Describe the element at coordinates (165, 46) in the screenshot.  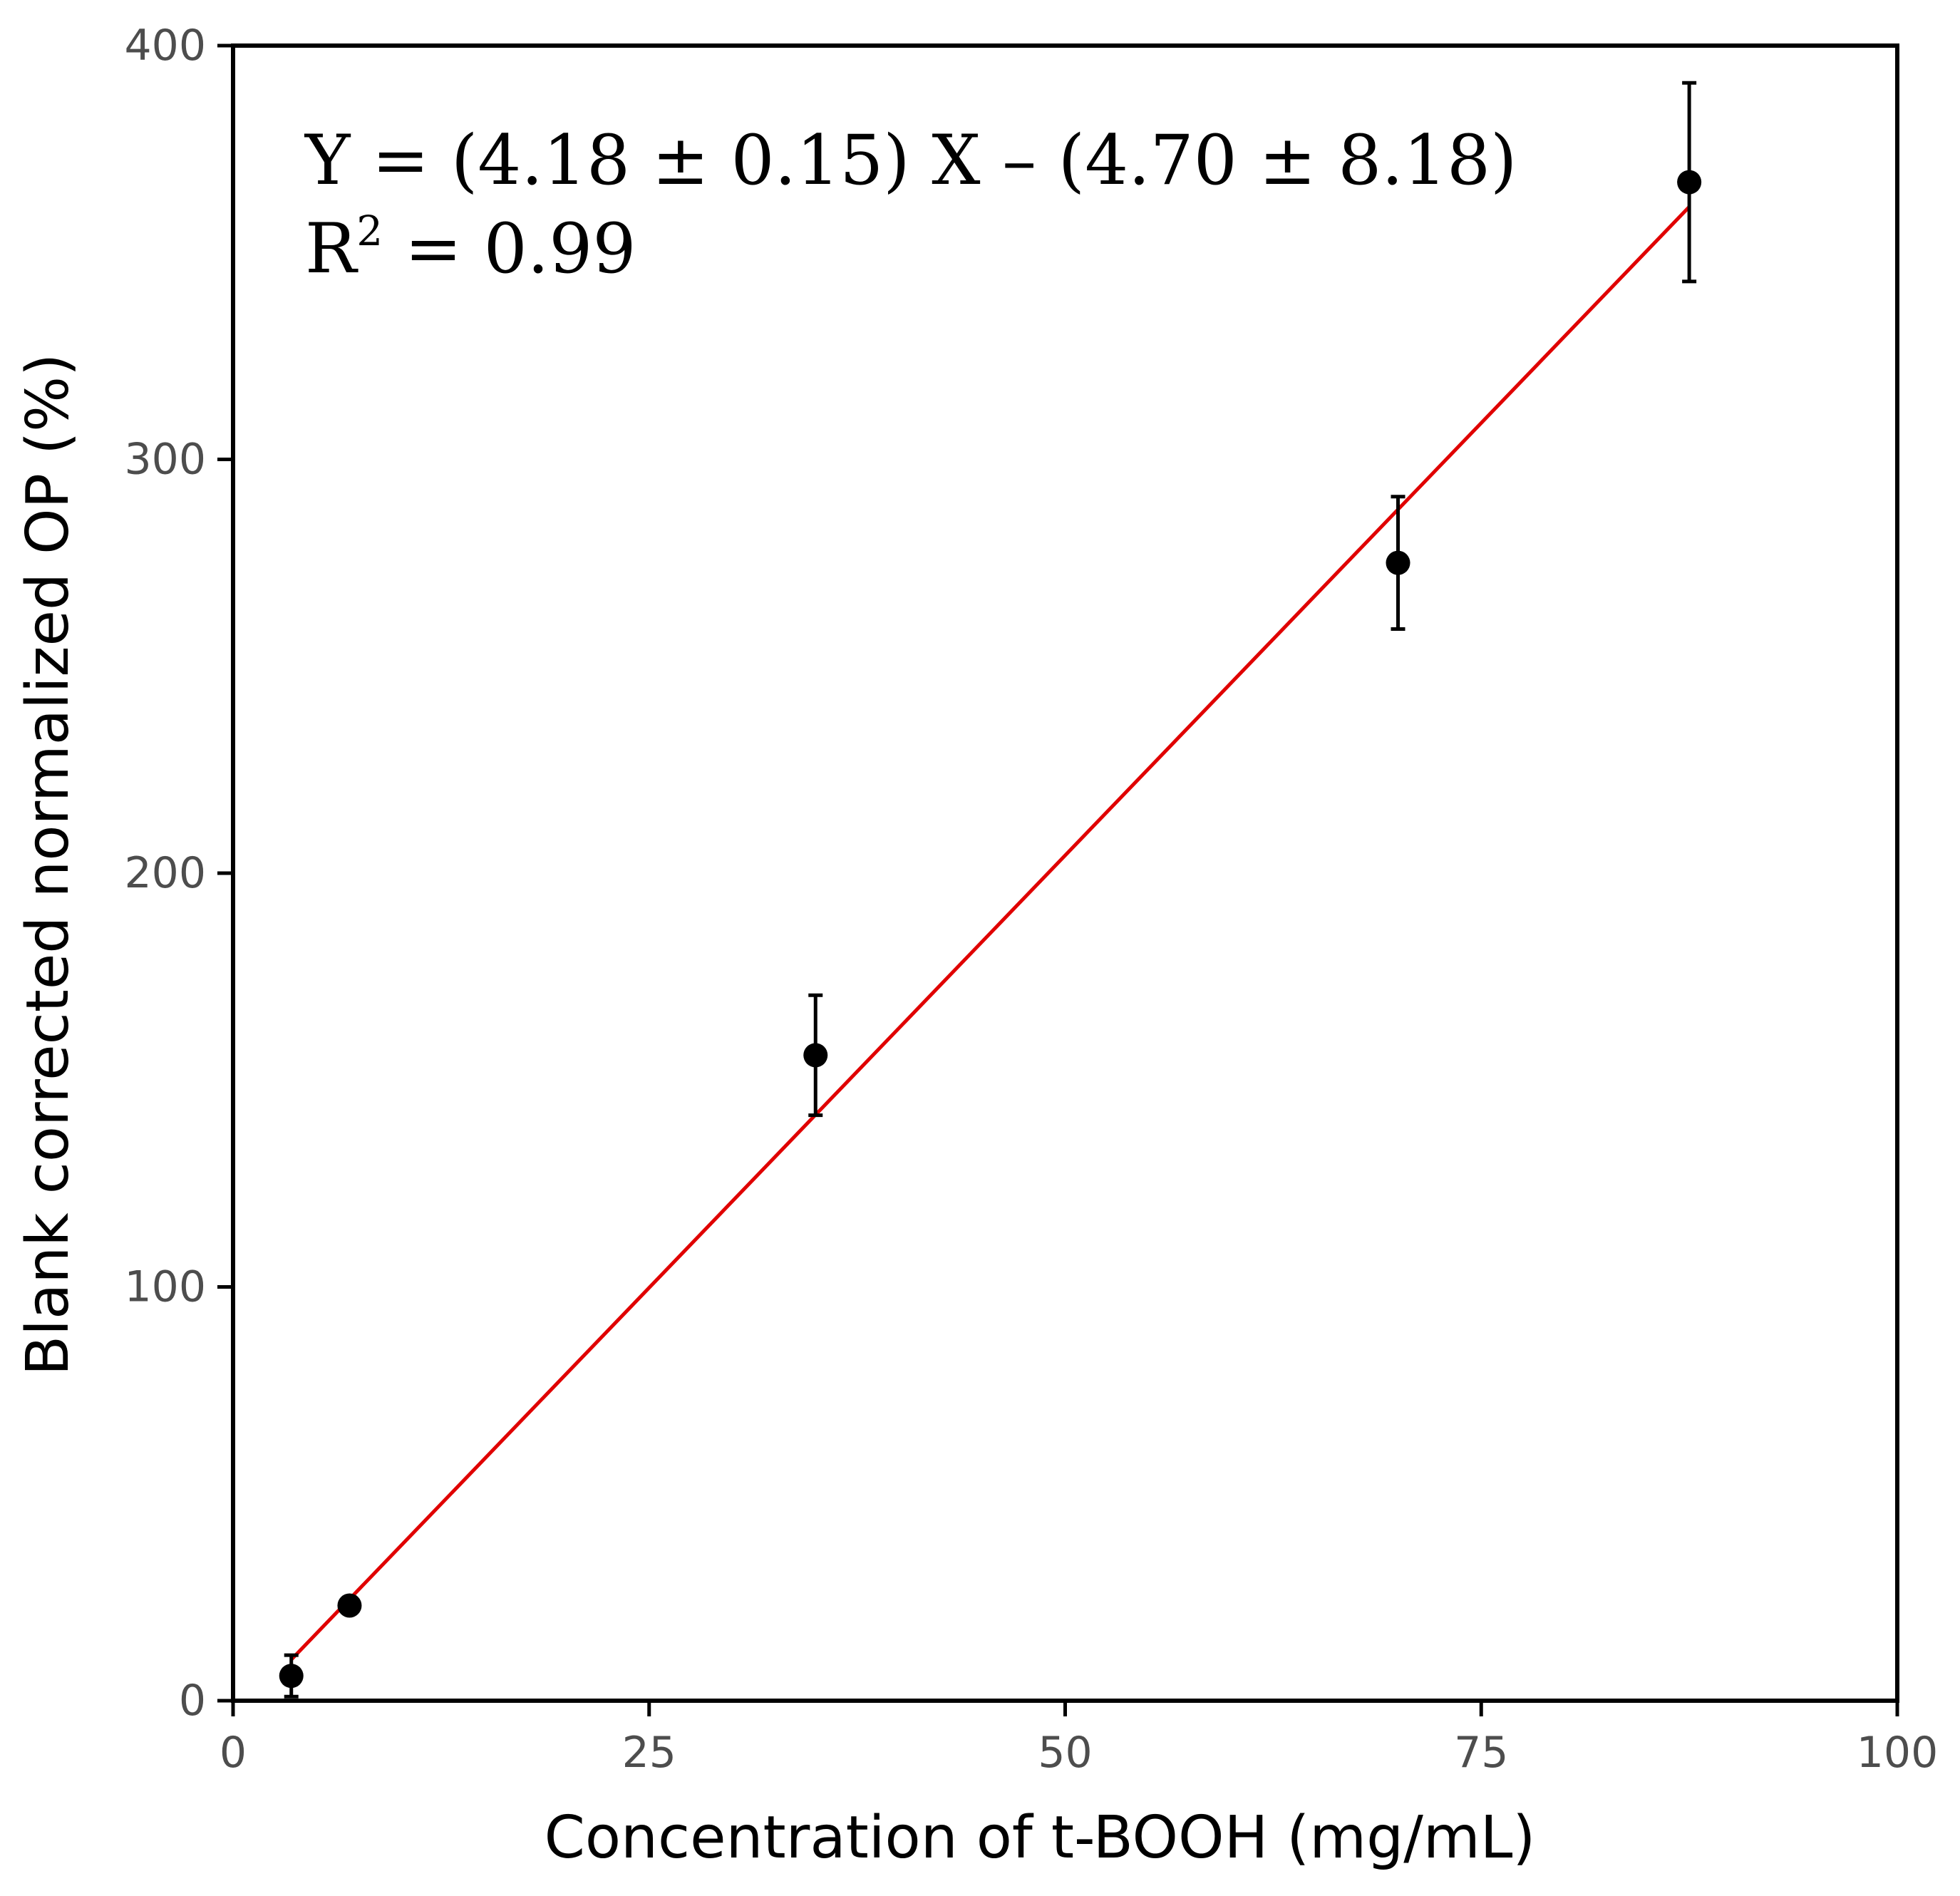
I see `y-tick-label: 400` at that location.